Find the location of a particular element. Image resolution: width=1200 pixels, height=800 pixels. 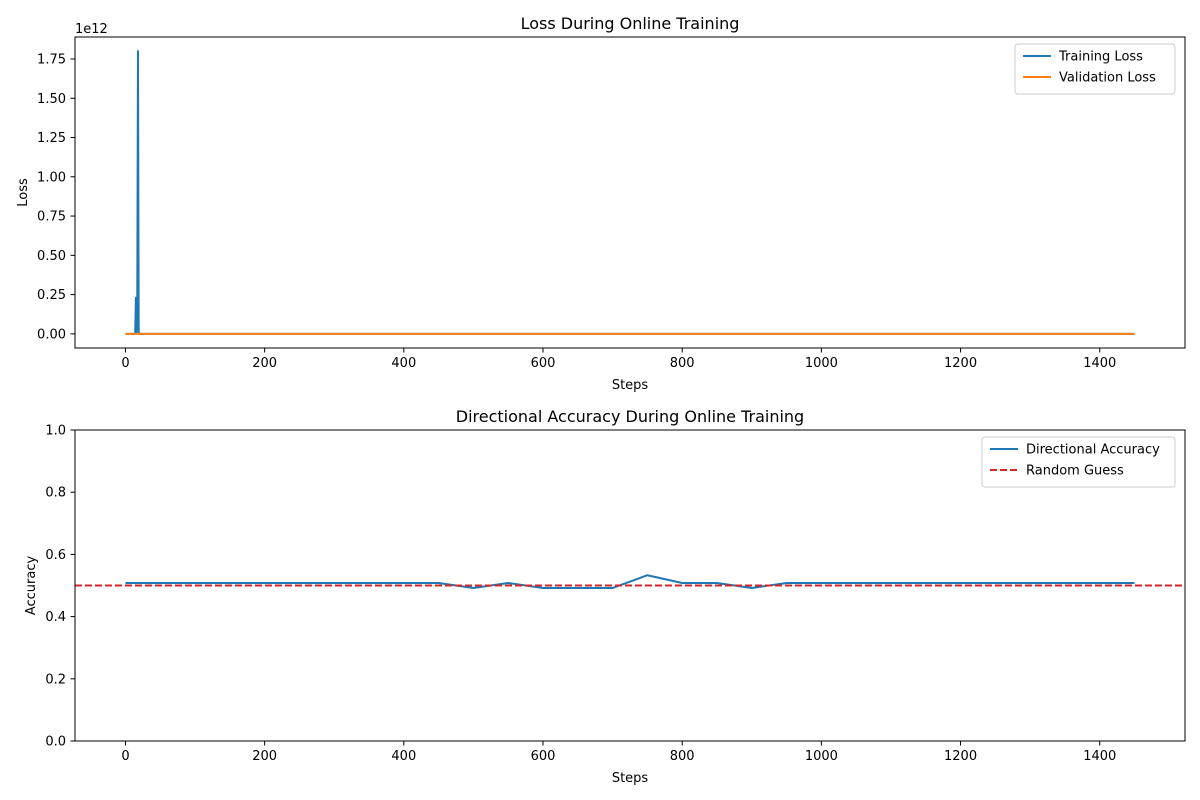

chart1-y-tick-label: 1.75 is located at coordinates (51, 59).